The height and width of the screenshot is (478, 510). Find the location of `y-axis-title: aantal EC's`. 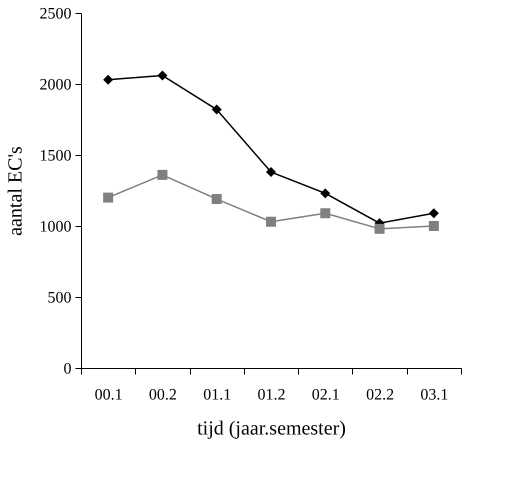

y-axis-title: aantal EC's is located at coordinates (15, 191).